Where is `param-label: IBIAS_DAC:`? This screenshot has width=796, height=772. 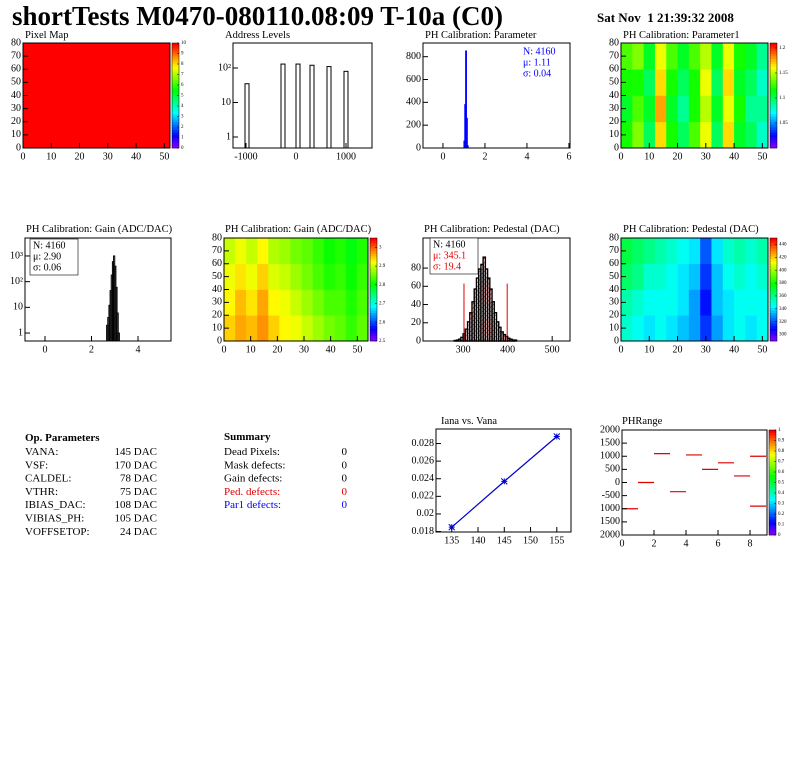 param-label: IBIAS_DAC: is located at coordinates (55, 505).